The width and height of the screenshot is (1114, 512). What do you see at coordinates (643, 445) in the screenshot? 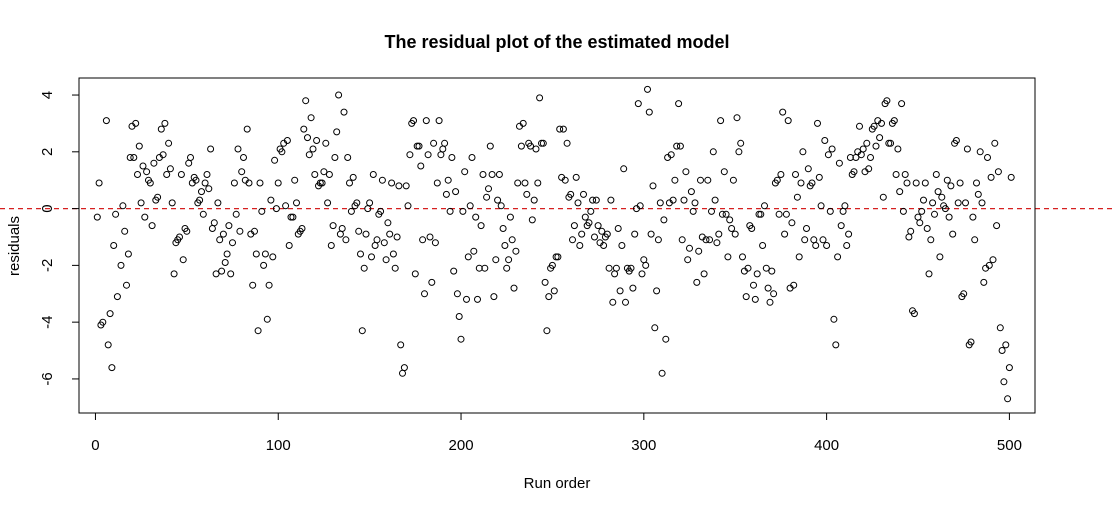
I see `x-tick-label: 300` at bounding box center [643, 445].